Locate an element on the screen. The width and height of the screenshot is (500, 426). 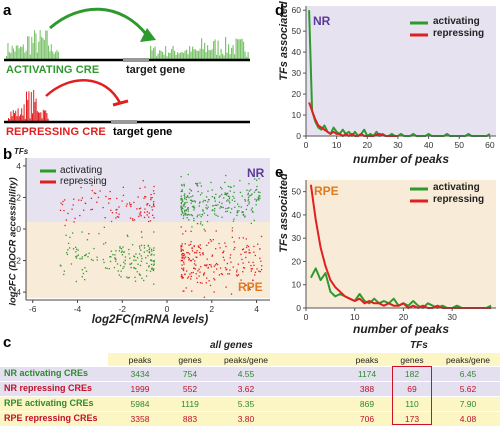
table-cell: 173 is located at coordinates (412, 419).